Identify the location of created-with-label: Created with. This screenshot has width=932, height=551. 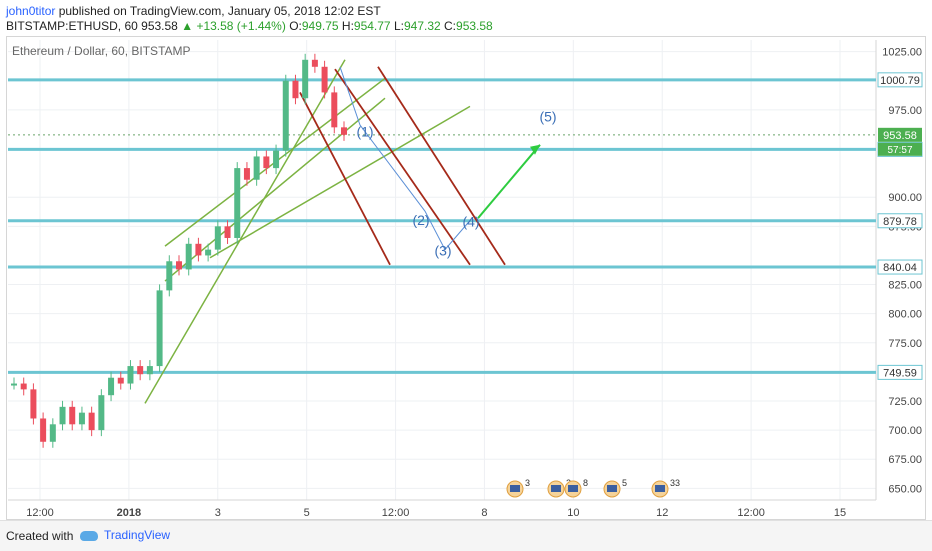
(40, 536).